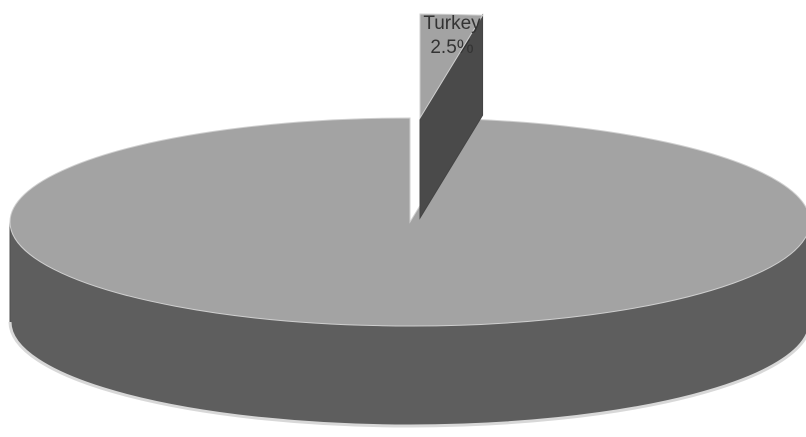 The image size is (806, 437). Describe the element at coordinates (452, 23) in the screenshot. I see `slice-name-turkey: Turkey` at that location.